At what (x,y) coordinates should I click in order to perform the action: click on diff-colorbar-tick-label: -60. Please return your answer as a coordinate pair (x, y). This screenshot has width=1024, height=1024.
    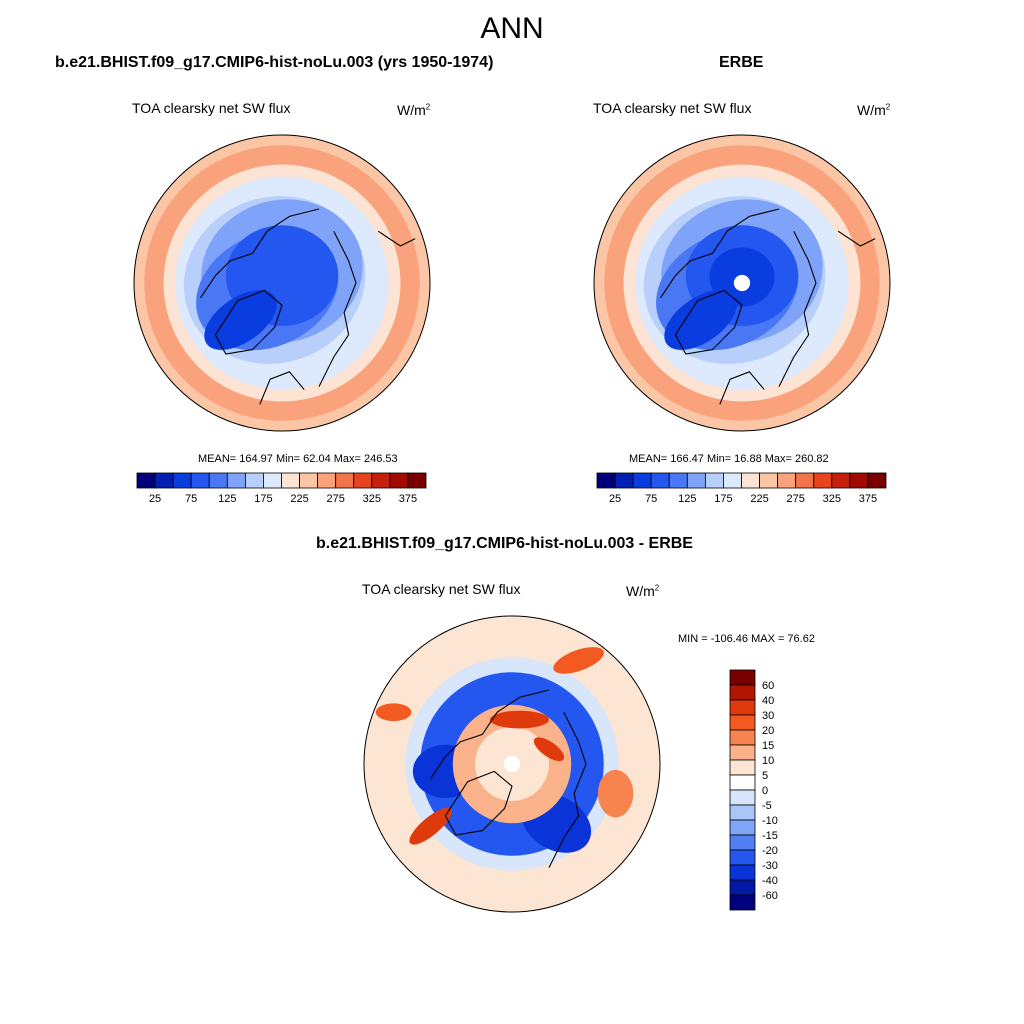
    Looking at the image, I should click on (770, 896).